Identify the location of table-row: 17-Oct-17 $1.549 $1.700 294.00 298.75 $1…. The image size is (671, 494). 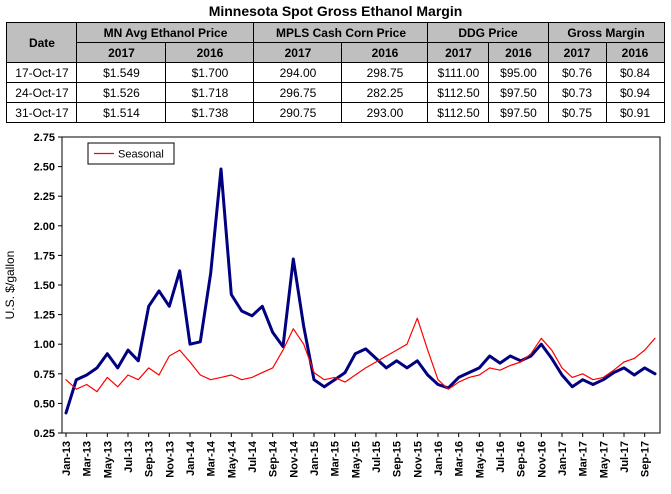
(335, 72).